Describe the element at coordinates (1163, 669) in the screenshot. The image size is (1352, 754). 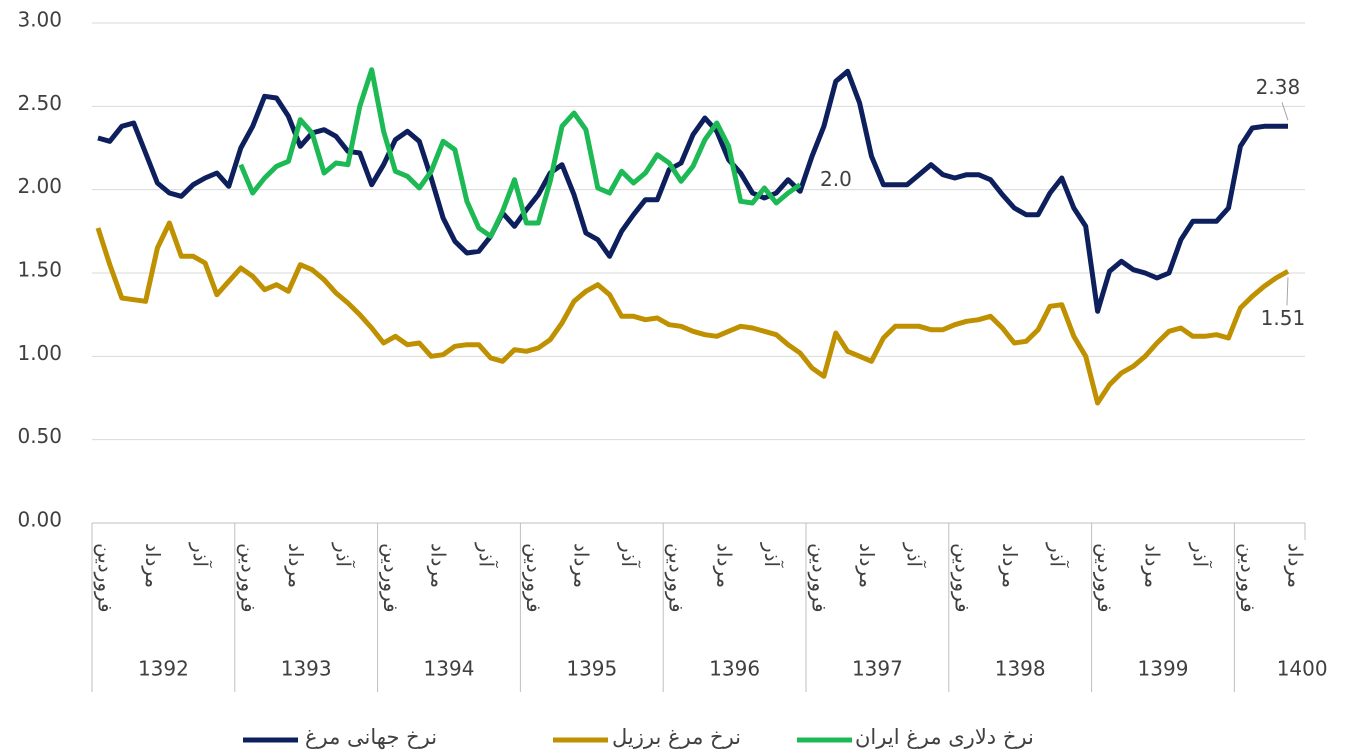
I see `year-label: 1399` at that location.